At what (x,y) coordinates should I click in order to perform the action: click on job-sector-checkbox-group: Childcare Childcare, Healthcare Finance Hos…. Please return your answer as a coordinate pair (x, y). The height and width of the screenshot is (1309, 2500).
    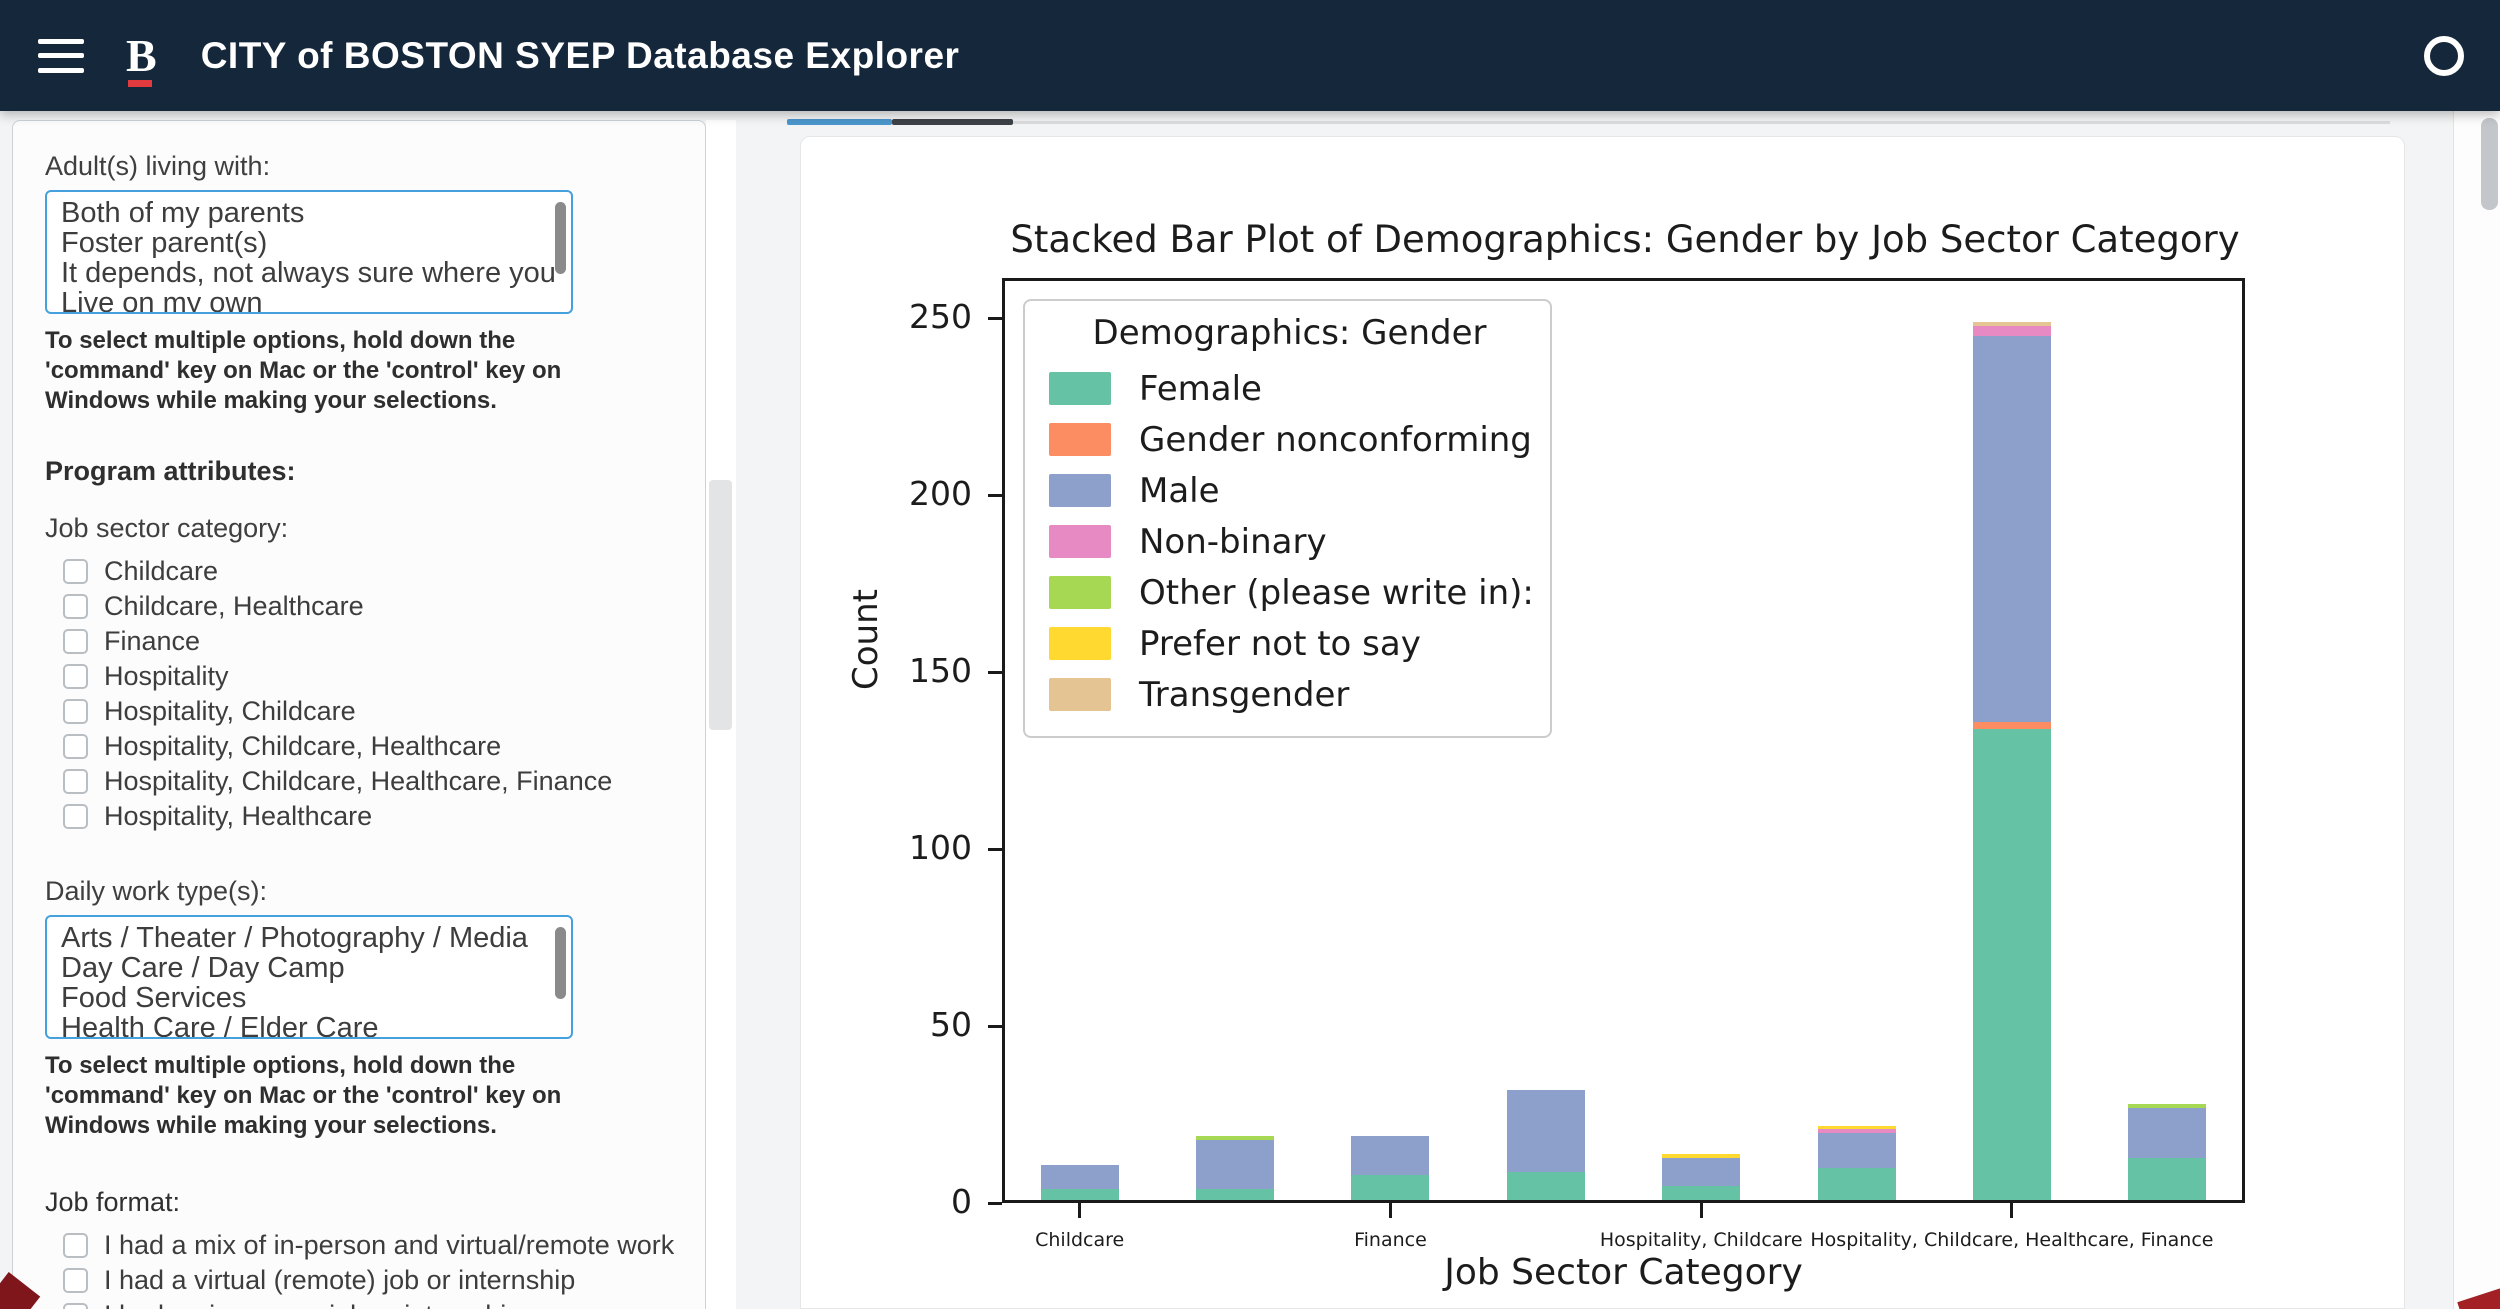
    Looking at the image, I should click on (361, 694).